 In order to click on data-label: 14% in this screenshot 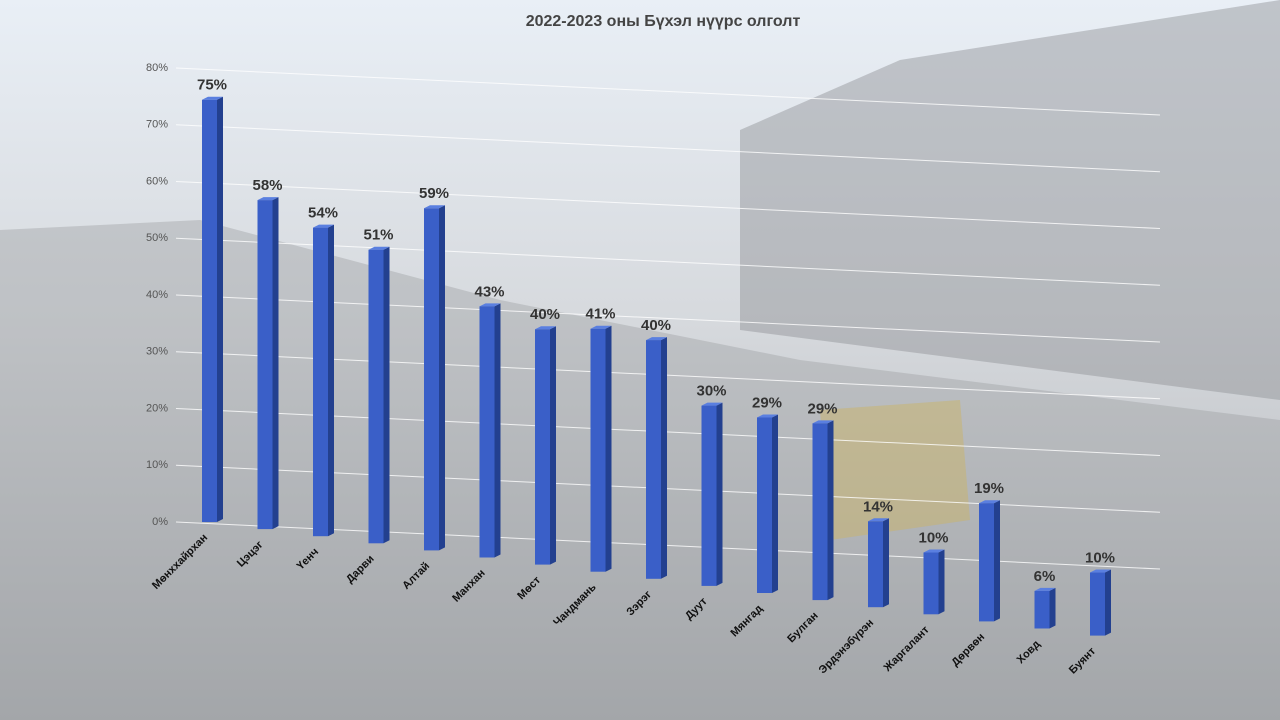, I will do `click(878, 506)`.